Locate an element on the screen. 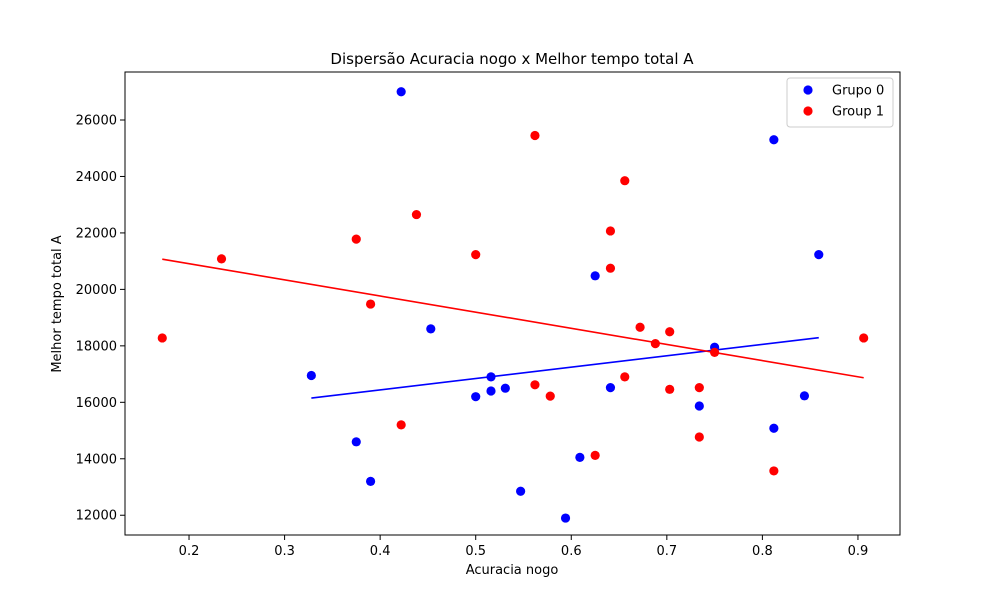  y-axis-ticks: 12000 14000 16000 18000 20000 22000 24000 26000 is located at coordinates (100, 318).